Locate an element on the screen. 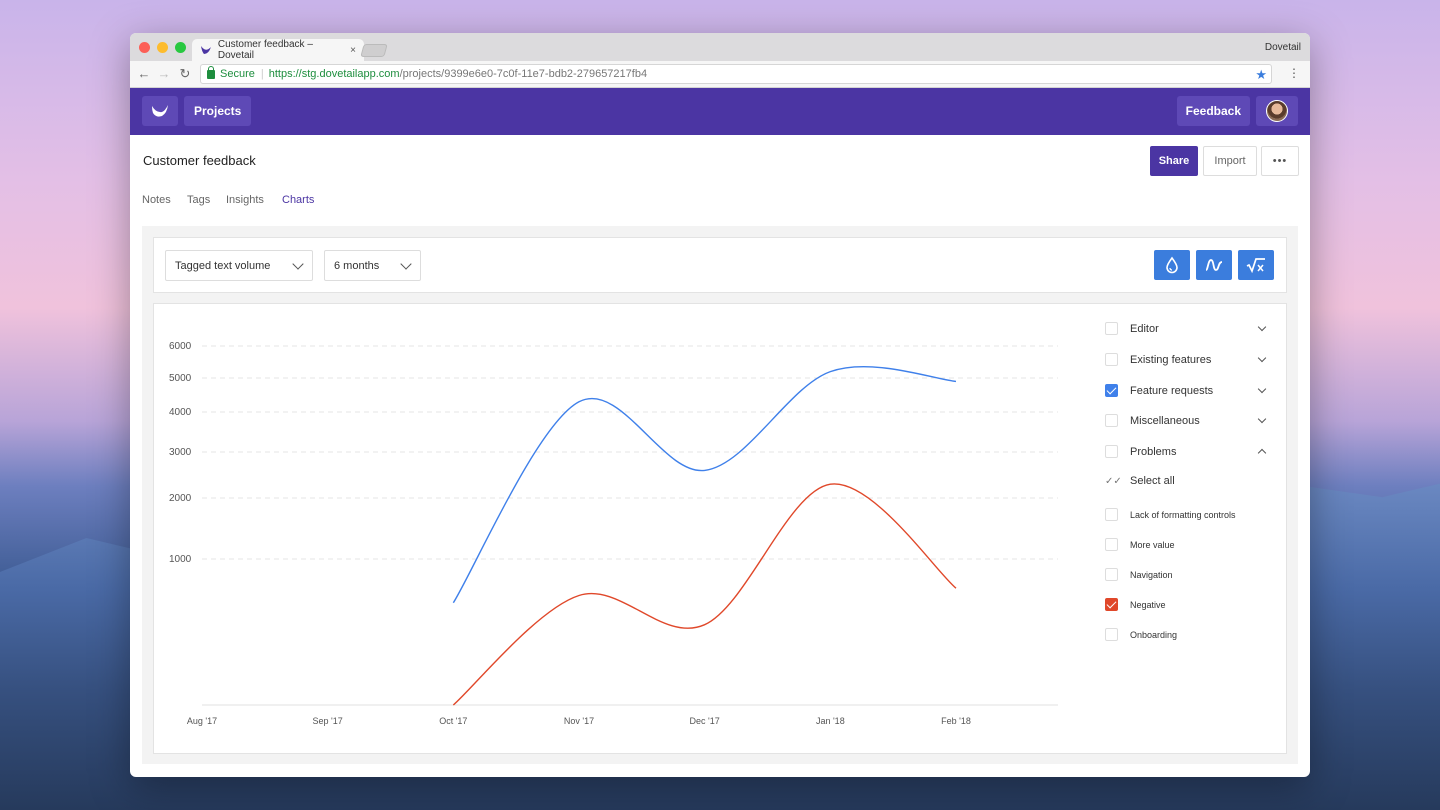 Image resolution: width=1440 pixels, height=810 pixels. tab-tags: Tags is located at coordinates (199, 200).